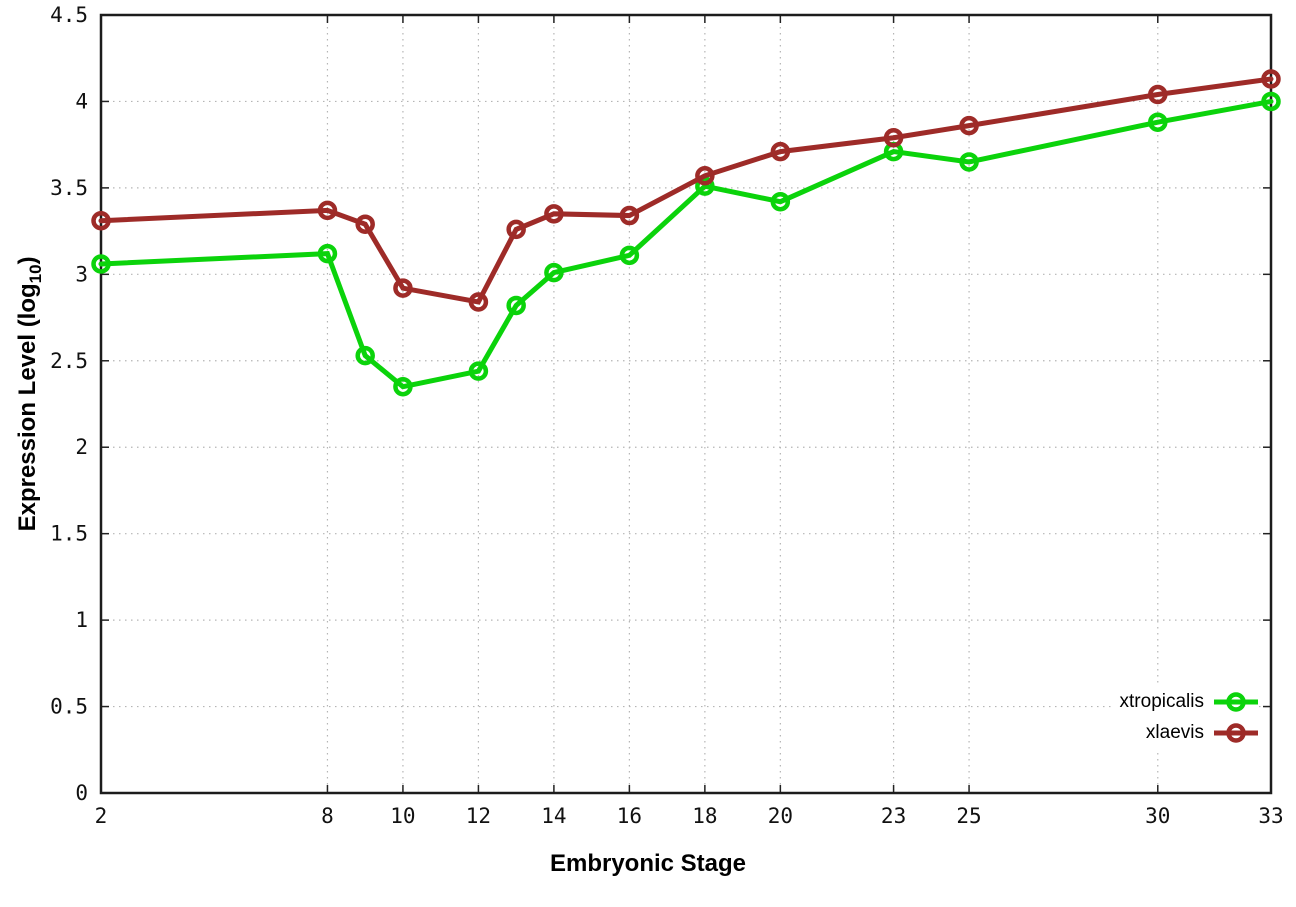 Image resolution: width=1296 pixels, height=907 pixels. I want to click on x-tick-label: 30, so click(1157, 816).